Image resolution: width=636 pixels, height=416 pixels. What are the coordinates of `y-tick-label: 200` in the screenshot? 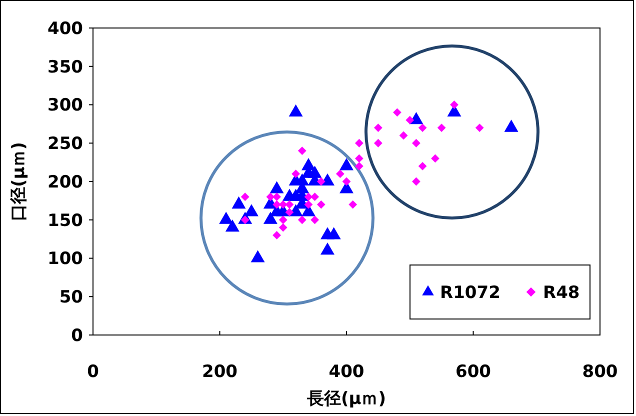 It's located at (66, 182).